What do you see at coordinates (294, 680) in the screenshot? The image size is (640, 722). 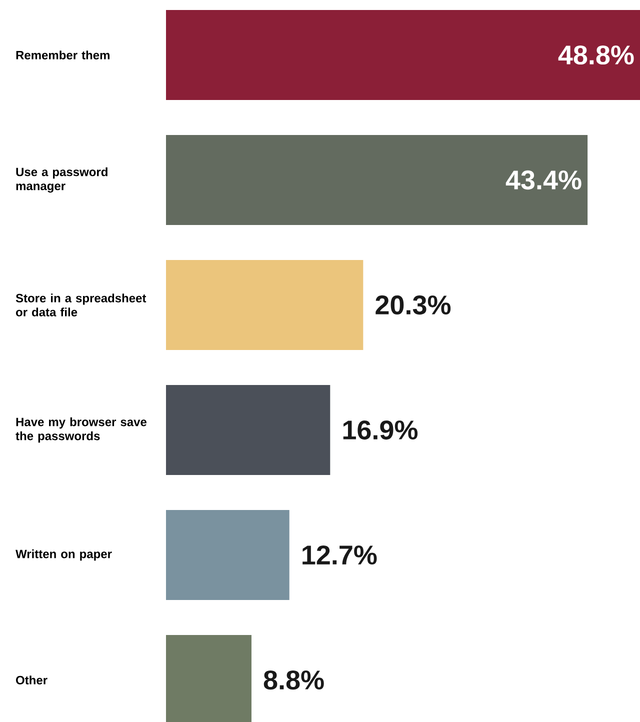 I see `data-label: 8.8%` at bounding box center [294, 680].